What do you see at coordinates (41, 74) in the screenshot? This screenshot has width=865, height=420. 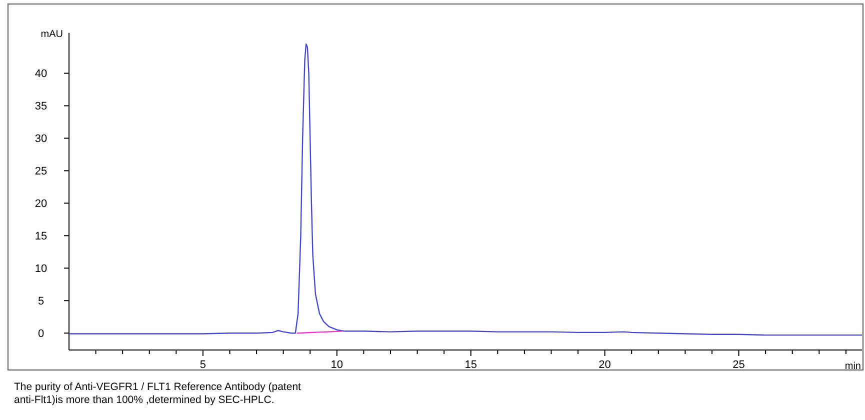 I see `y-tick-label: 40` at bounding box center [41, 74].